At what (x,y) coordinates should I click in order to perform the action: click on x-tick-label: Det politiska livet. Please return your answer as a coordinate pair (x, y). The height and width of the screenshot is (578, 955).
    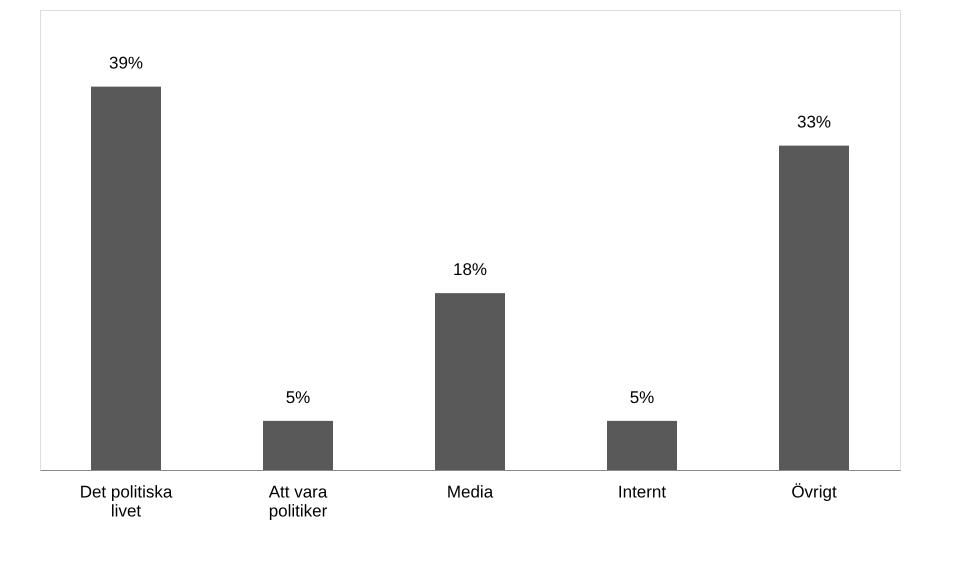
    Looking at the image, I should click on (126, 501).